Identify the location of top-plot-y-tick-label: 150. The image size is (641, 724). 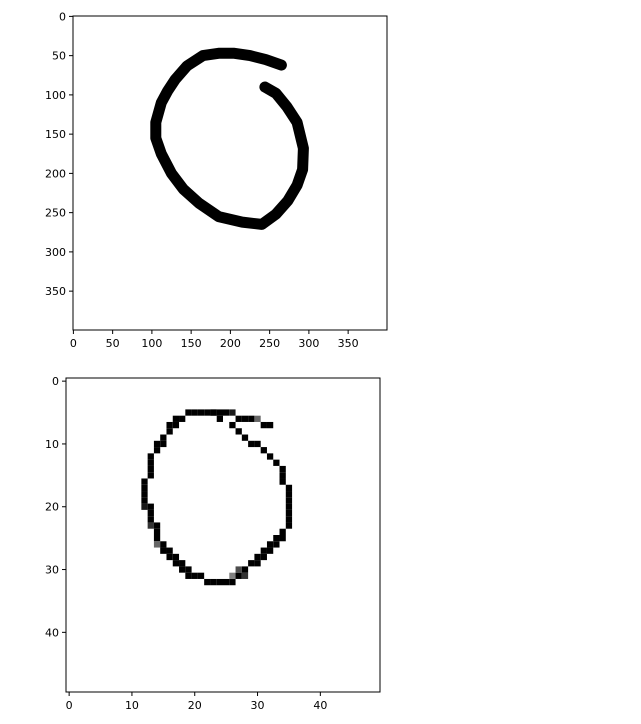
(55, 134).